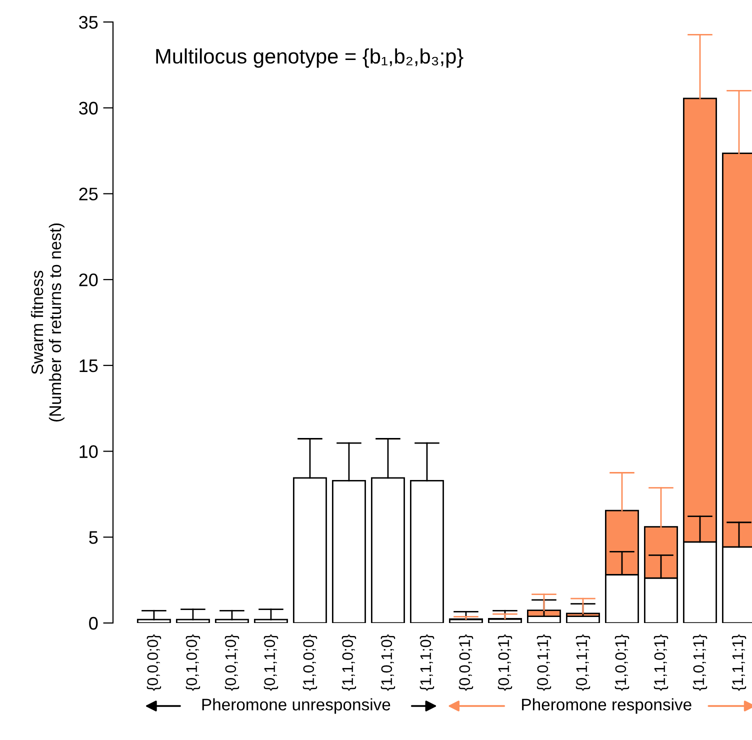 This screenshot has height=740, width=752. Describe the element at coordinates (88, 280) in the screenshot. I see `y-tick-label: 20` at that location.